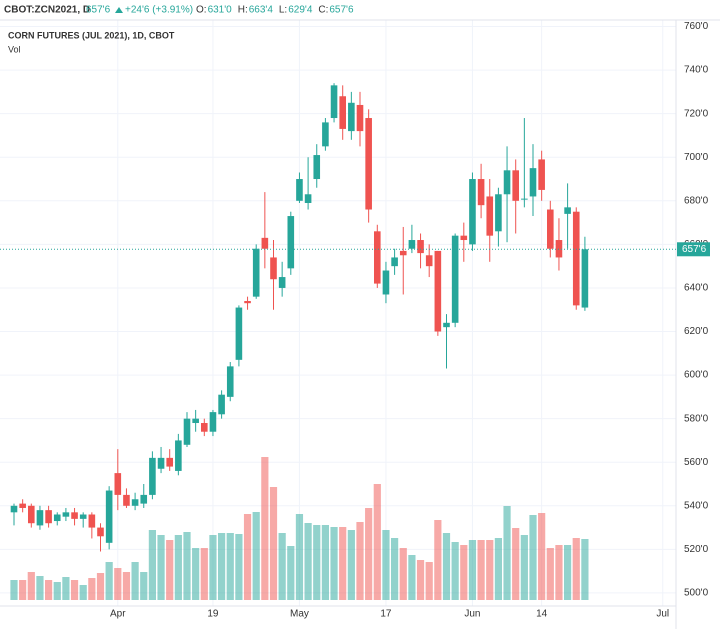 This screenshot has width=720, height=629. What do you see at coordinates (696, 418) in the screenshot?
I see `y-tick-label: 580'0` at bounding box center [696, 418].